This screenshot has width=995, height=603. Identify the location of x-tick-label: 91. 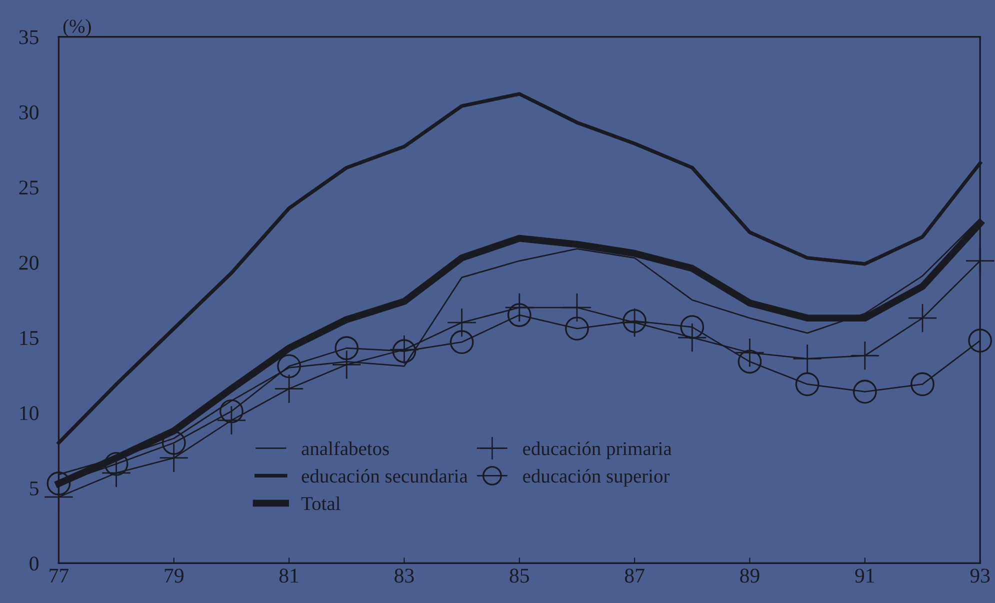
(864, 575).